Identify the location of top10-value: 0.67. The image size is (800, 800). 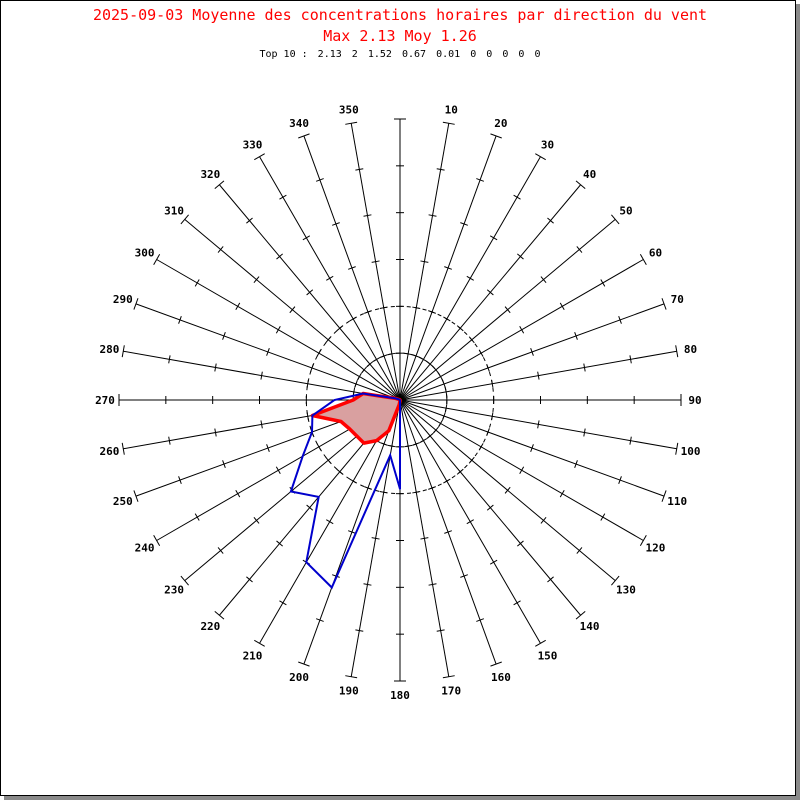
(414, 54).